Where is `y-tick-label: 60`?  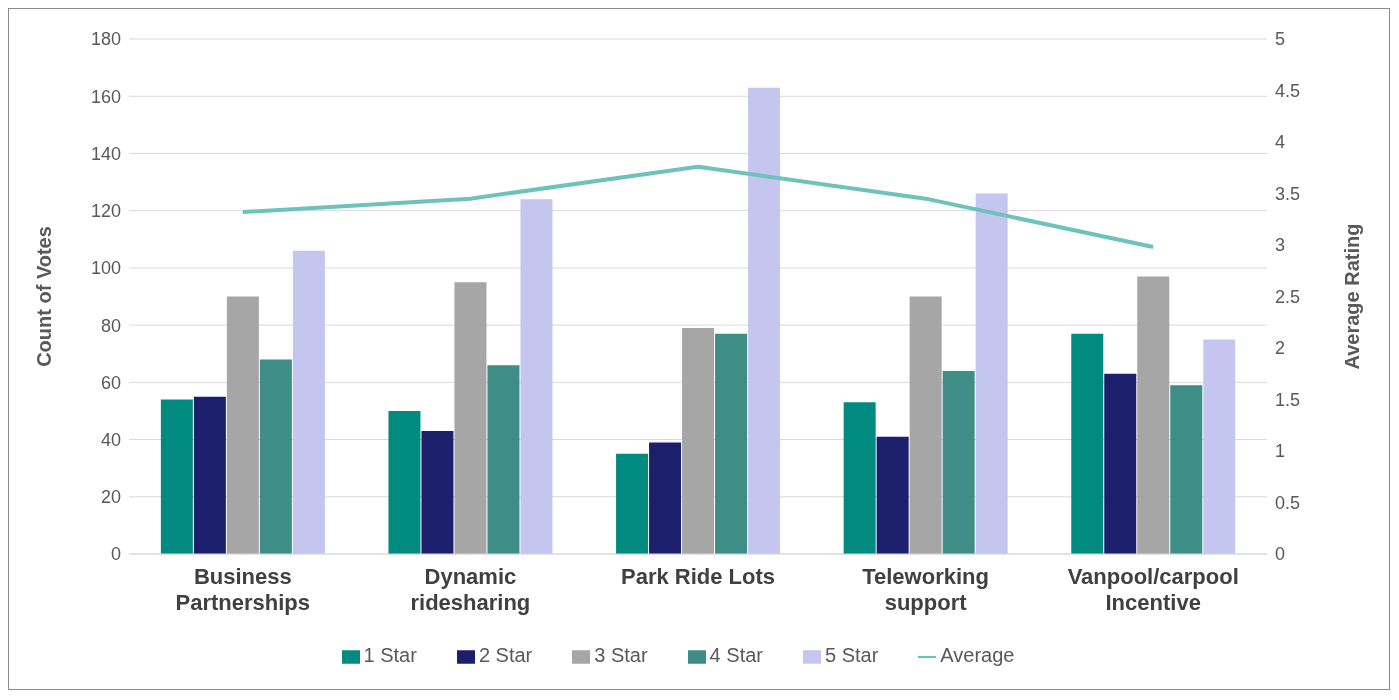
y-tick-label: 60 is located at coordinates (110, 382).